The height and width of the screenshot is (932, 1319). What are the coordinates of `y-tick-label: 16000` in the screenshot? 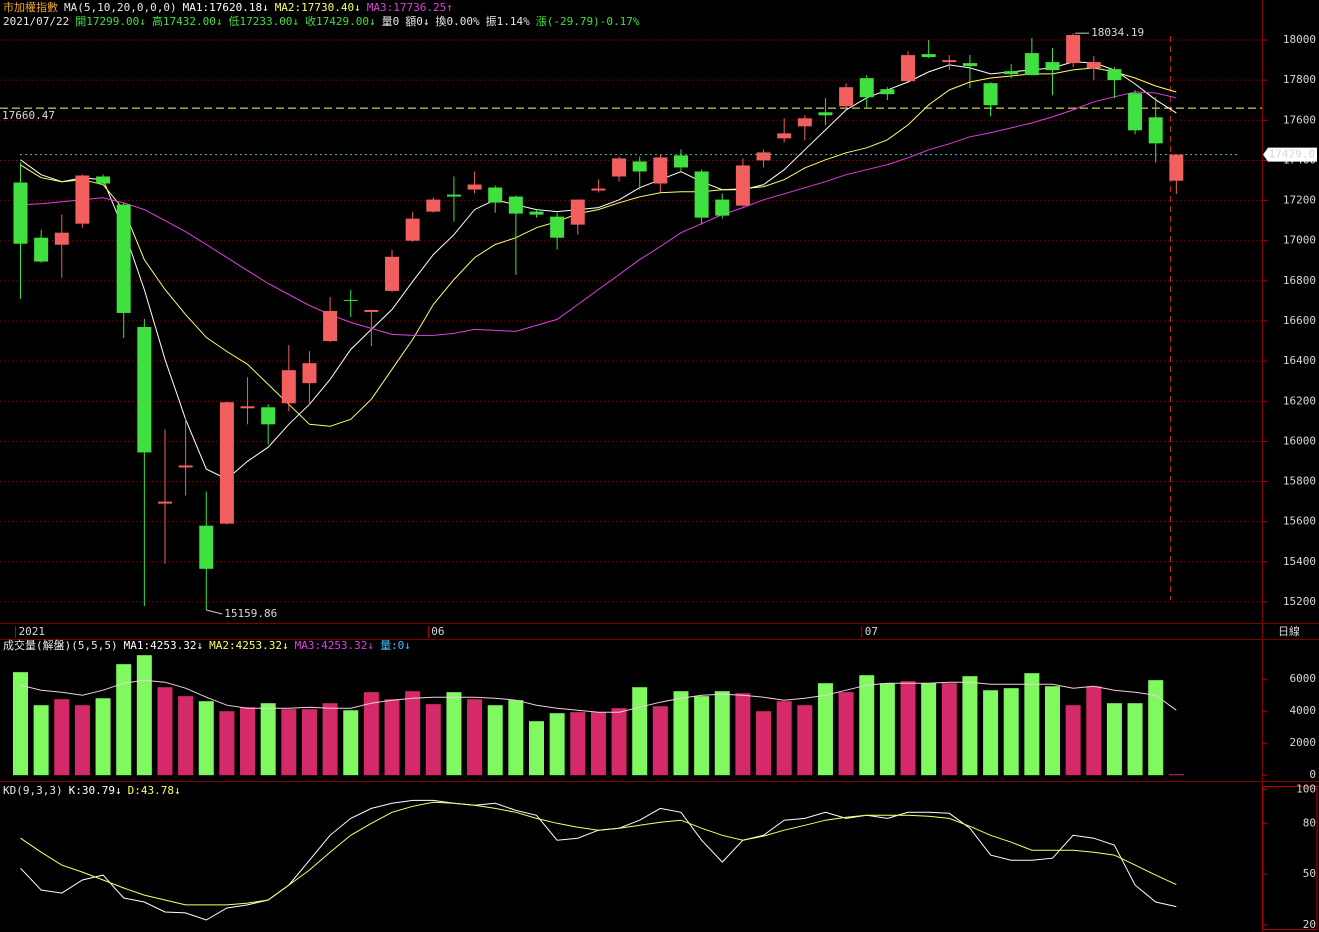 It's located at (1299, 440).